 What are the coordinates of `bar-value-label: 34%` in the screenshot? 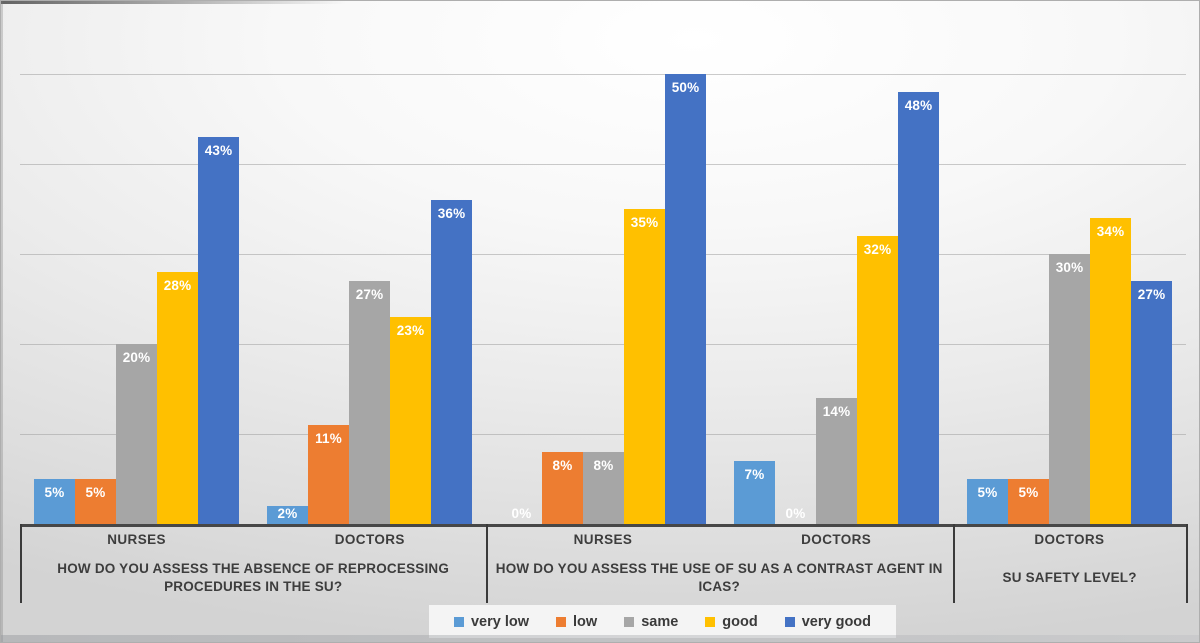 It's located at (1110, 231).